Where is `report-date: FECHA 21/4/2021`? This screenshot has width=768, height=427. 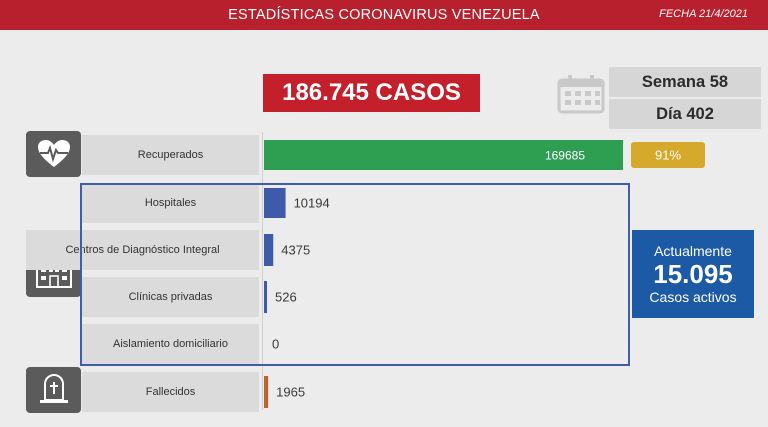
report-date: FECHA 21/4/2021 is located at coordinates (703, 14).